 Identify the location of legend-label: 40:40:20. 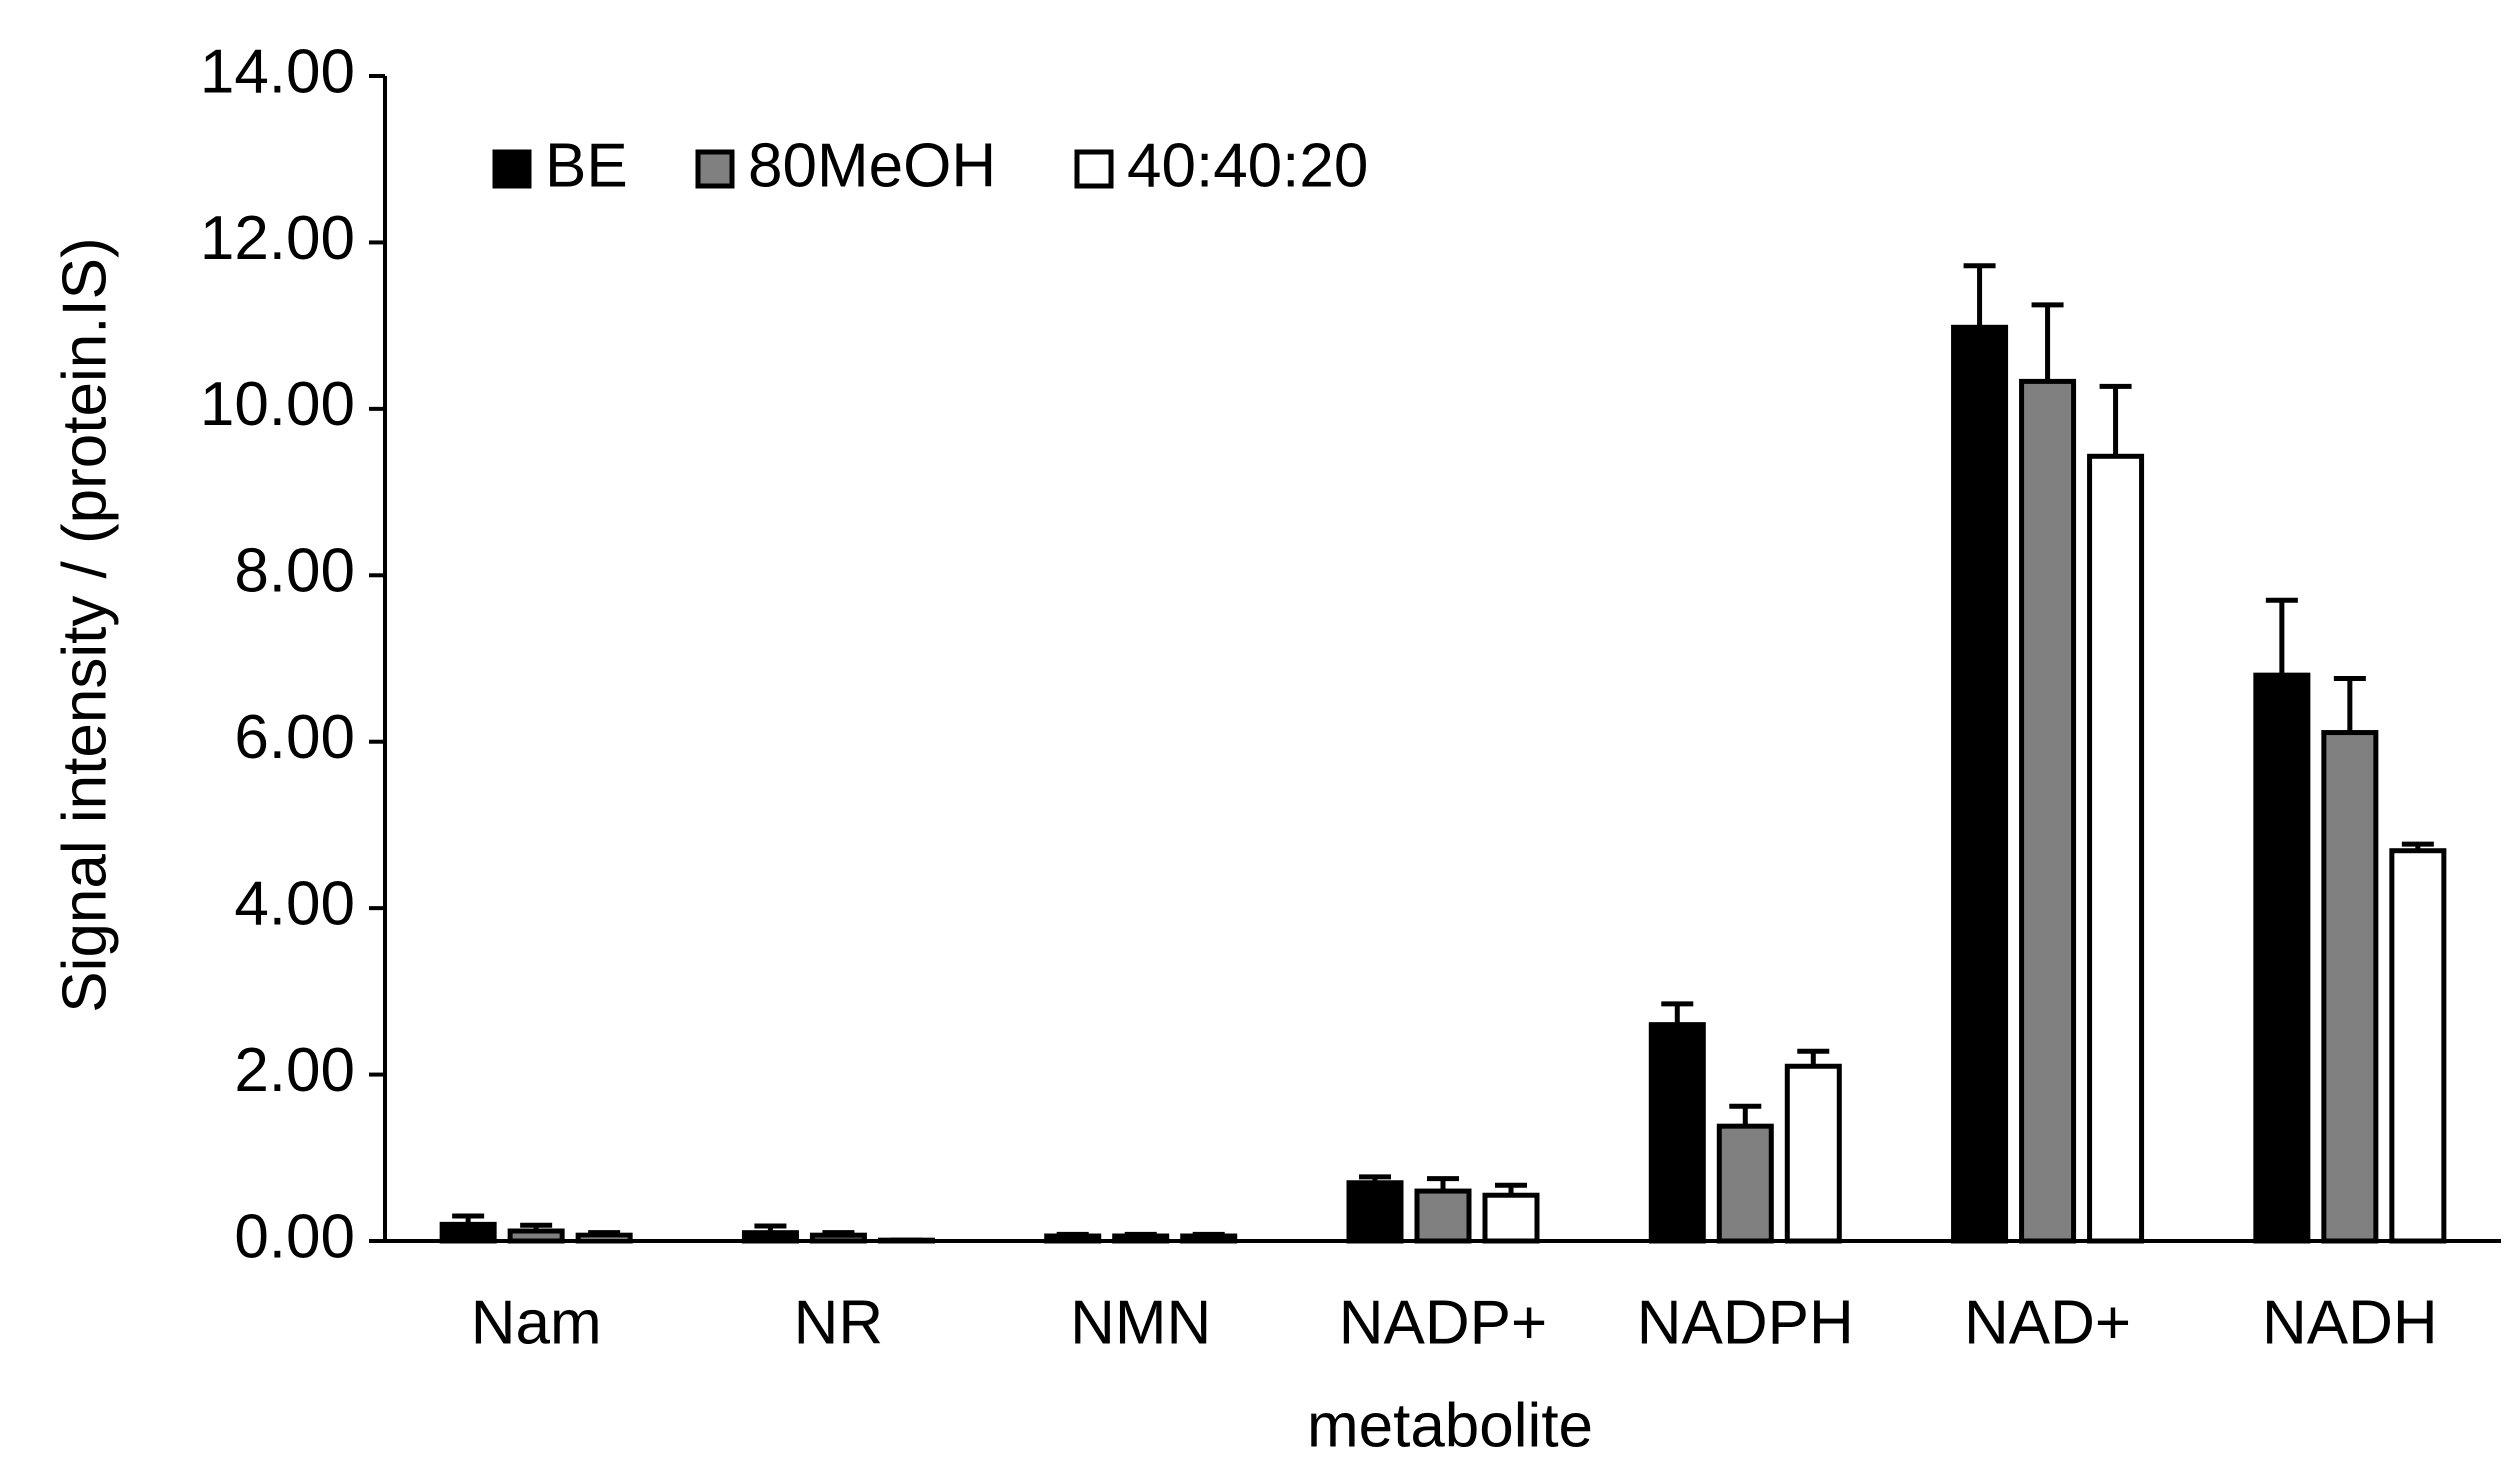
(1247, 165).